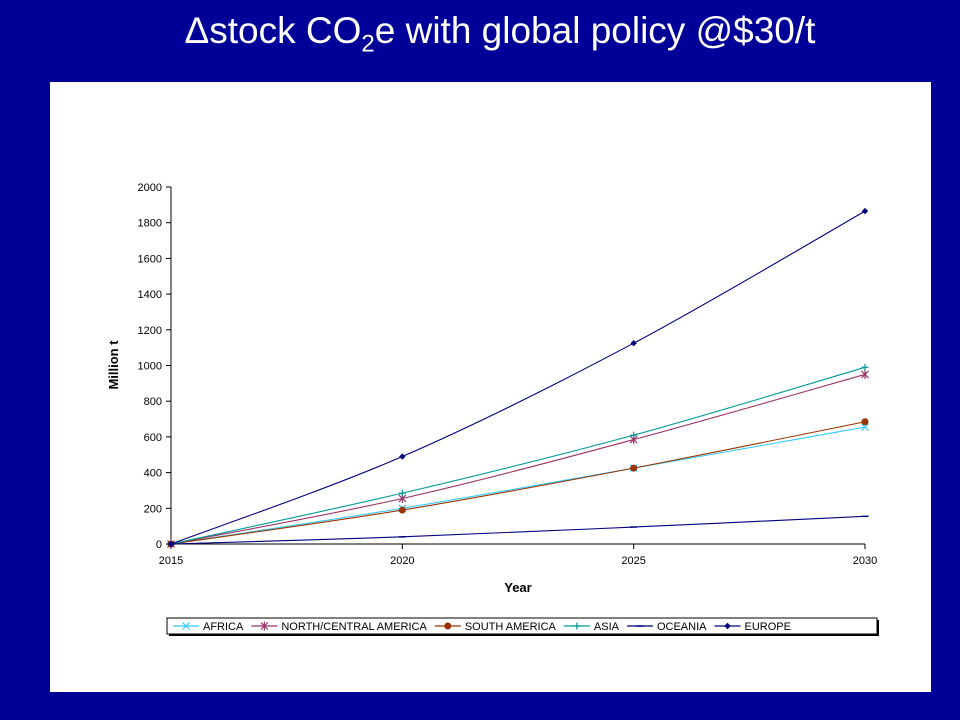  I want to click on y-tick-label: 1800, so click(150, 224).